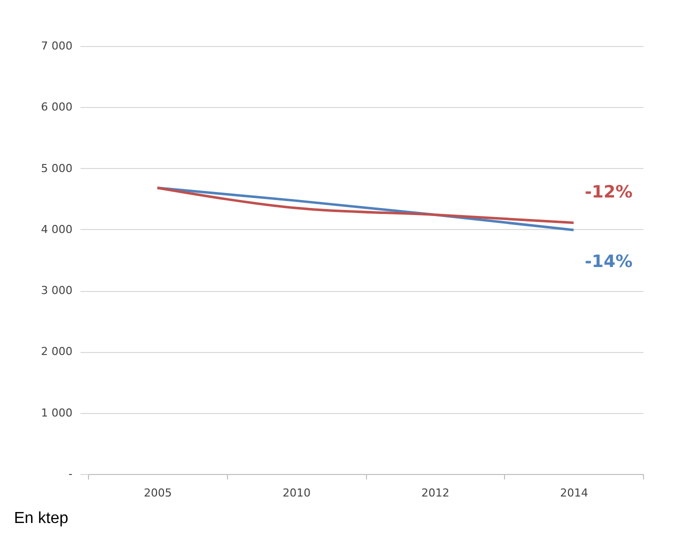 Image resolution: width=677 pixels, height=538 pixels. What do you see at coordinates (365, 205) in the screenshot?
I see `line-series` at bounding box center [365, 205].